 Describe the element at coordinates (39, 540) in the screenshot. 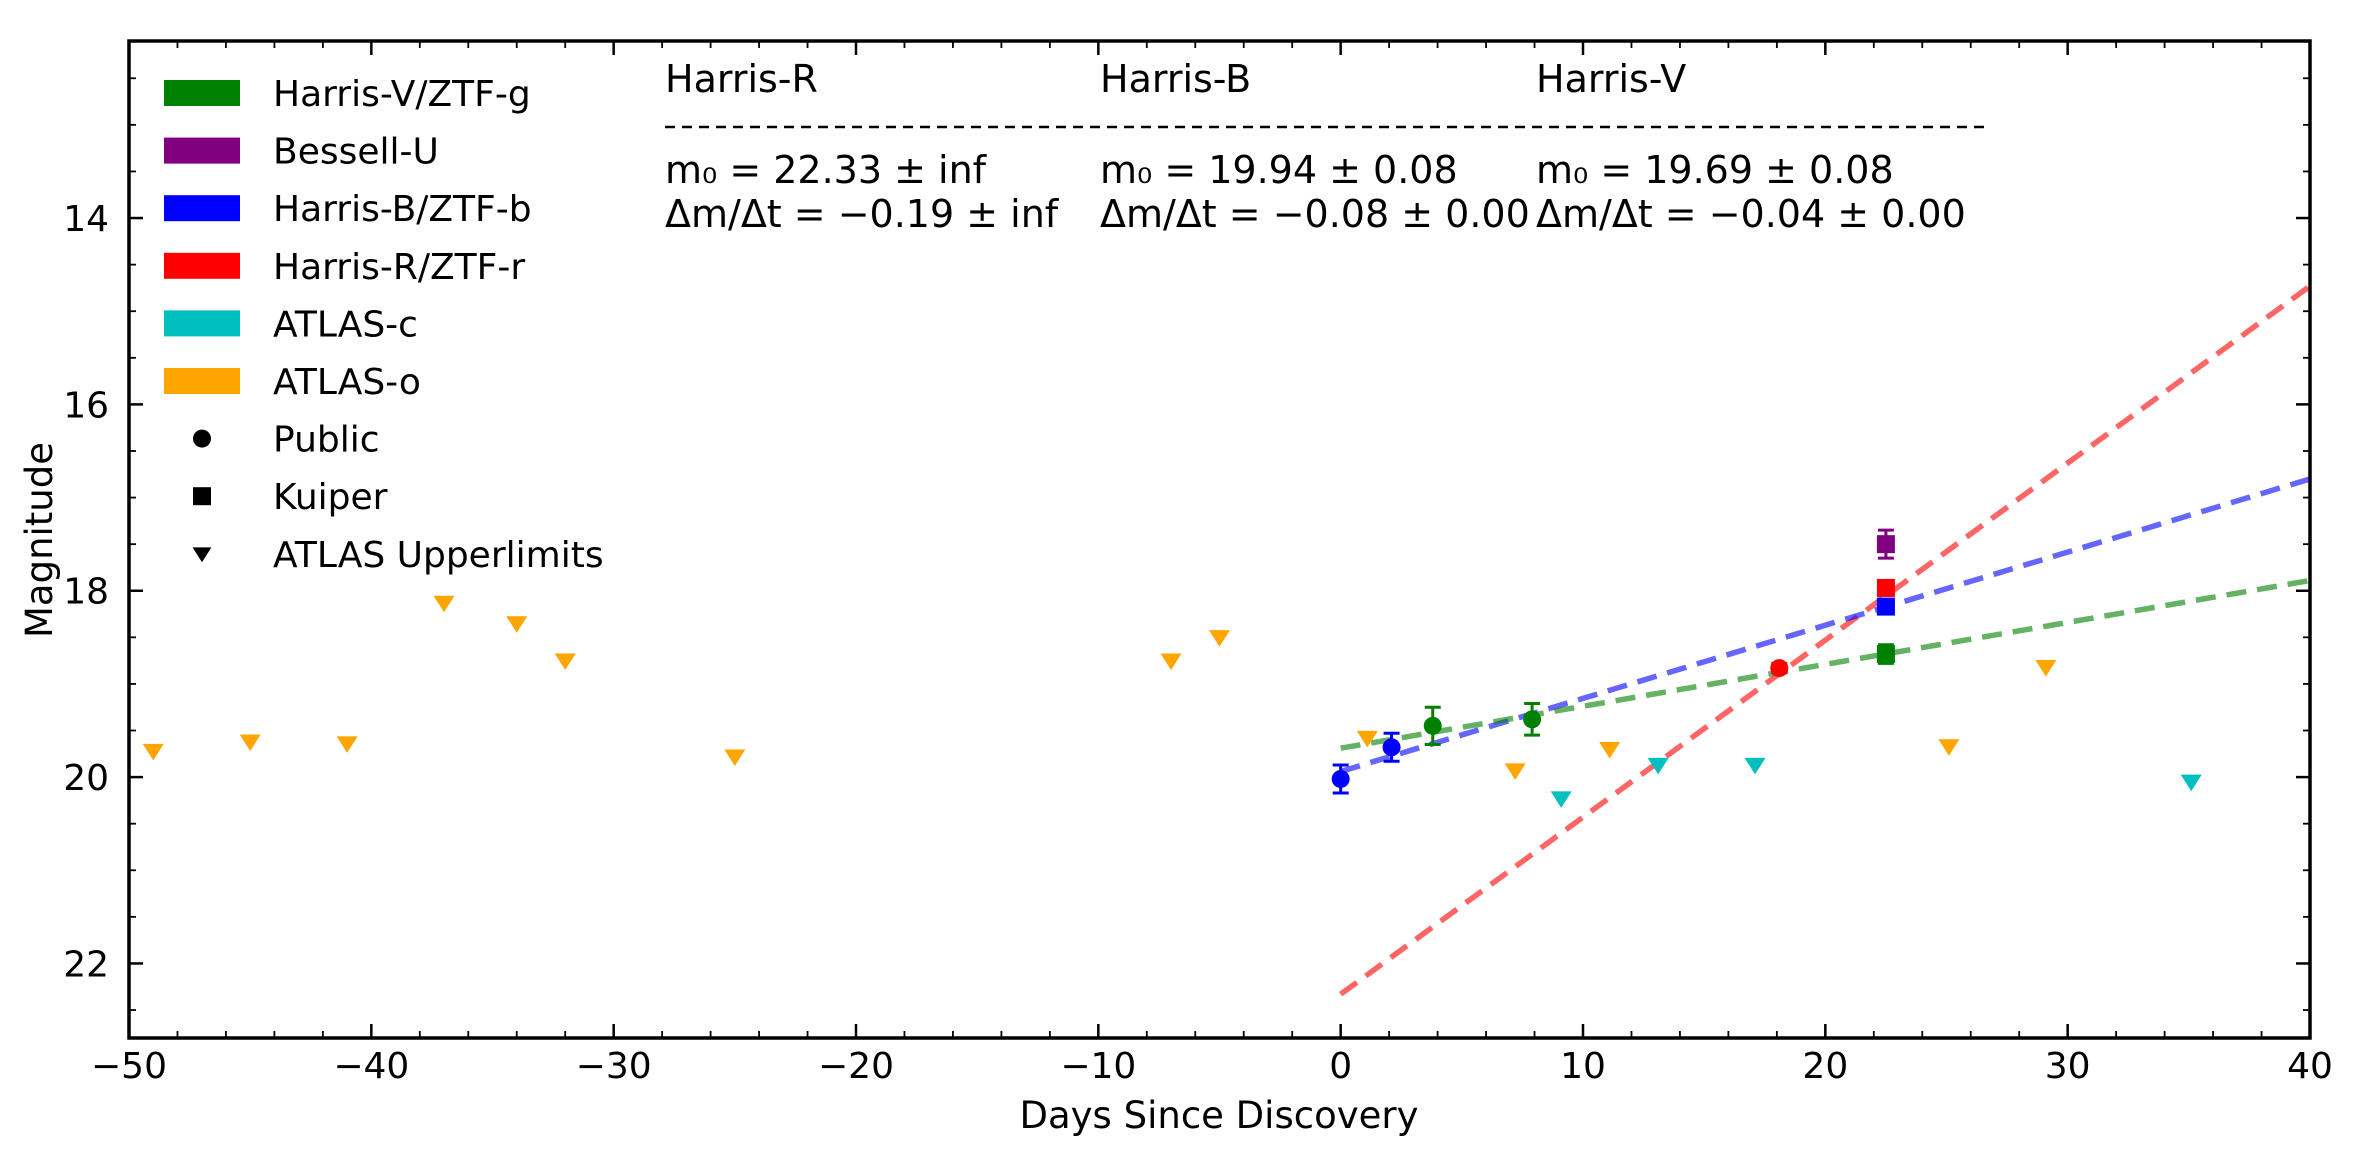

I see `y-axis-label: Magnitude` at that location.